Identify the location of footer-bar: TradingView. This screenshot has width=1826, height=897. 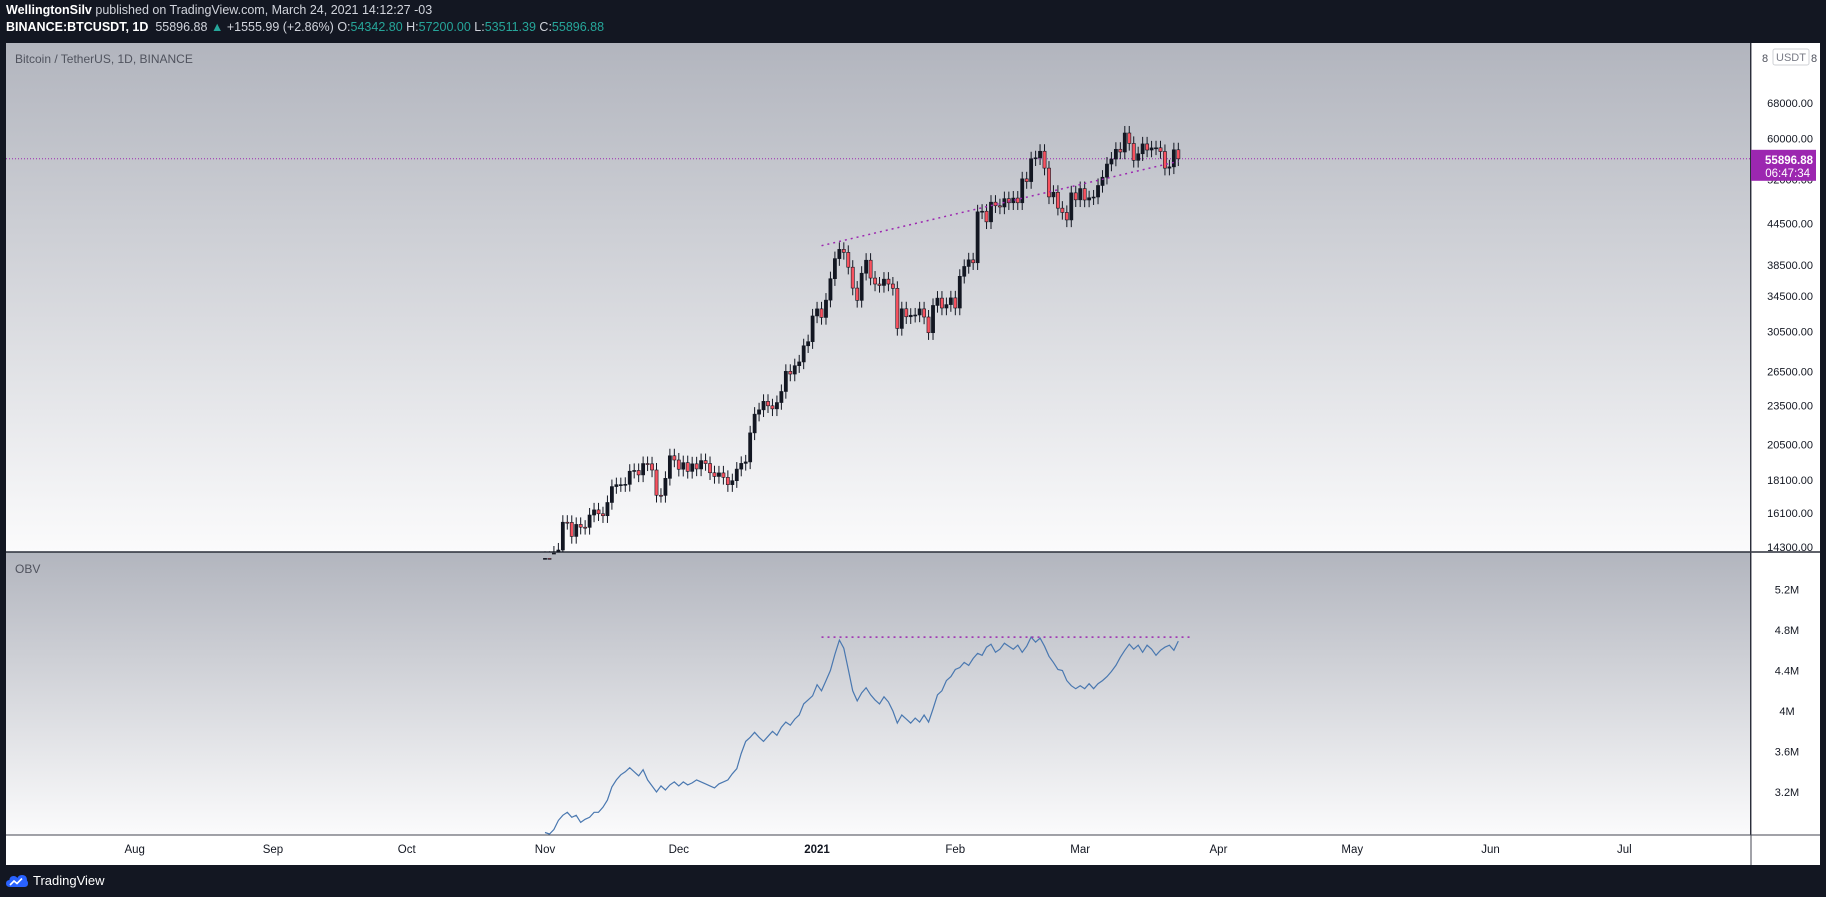
(913, 881).